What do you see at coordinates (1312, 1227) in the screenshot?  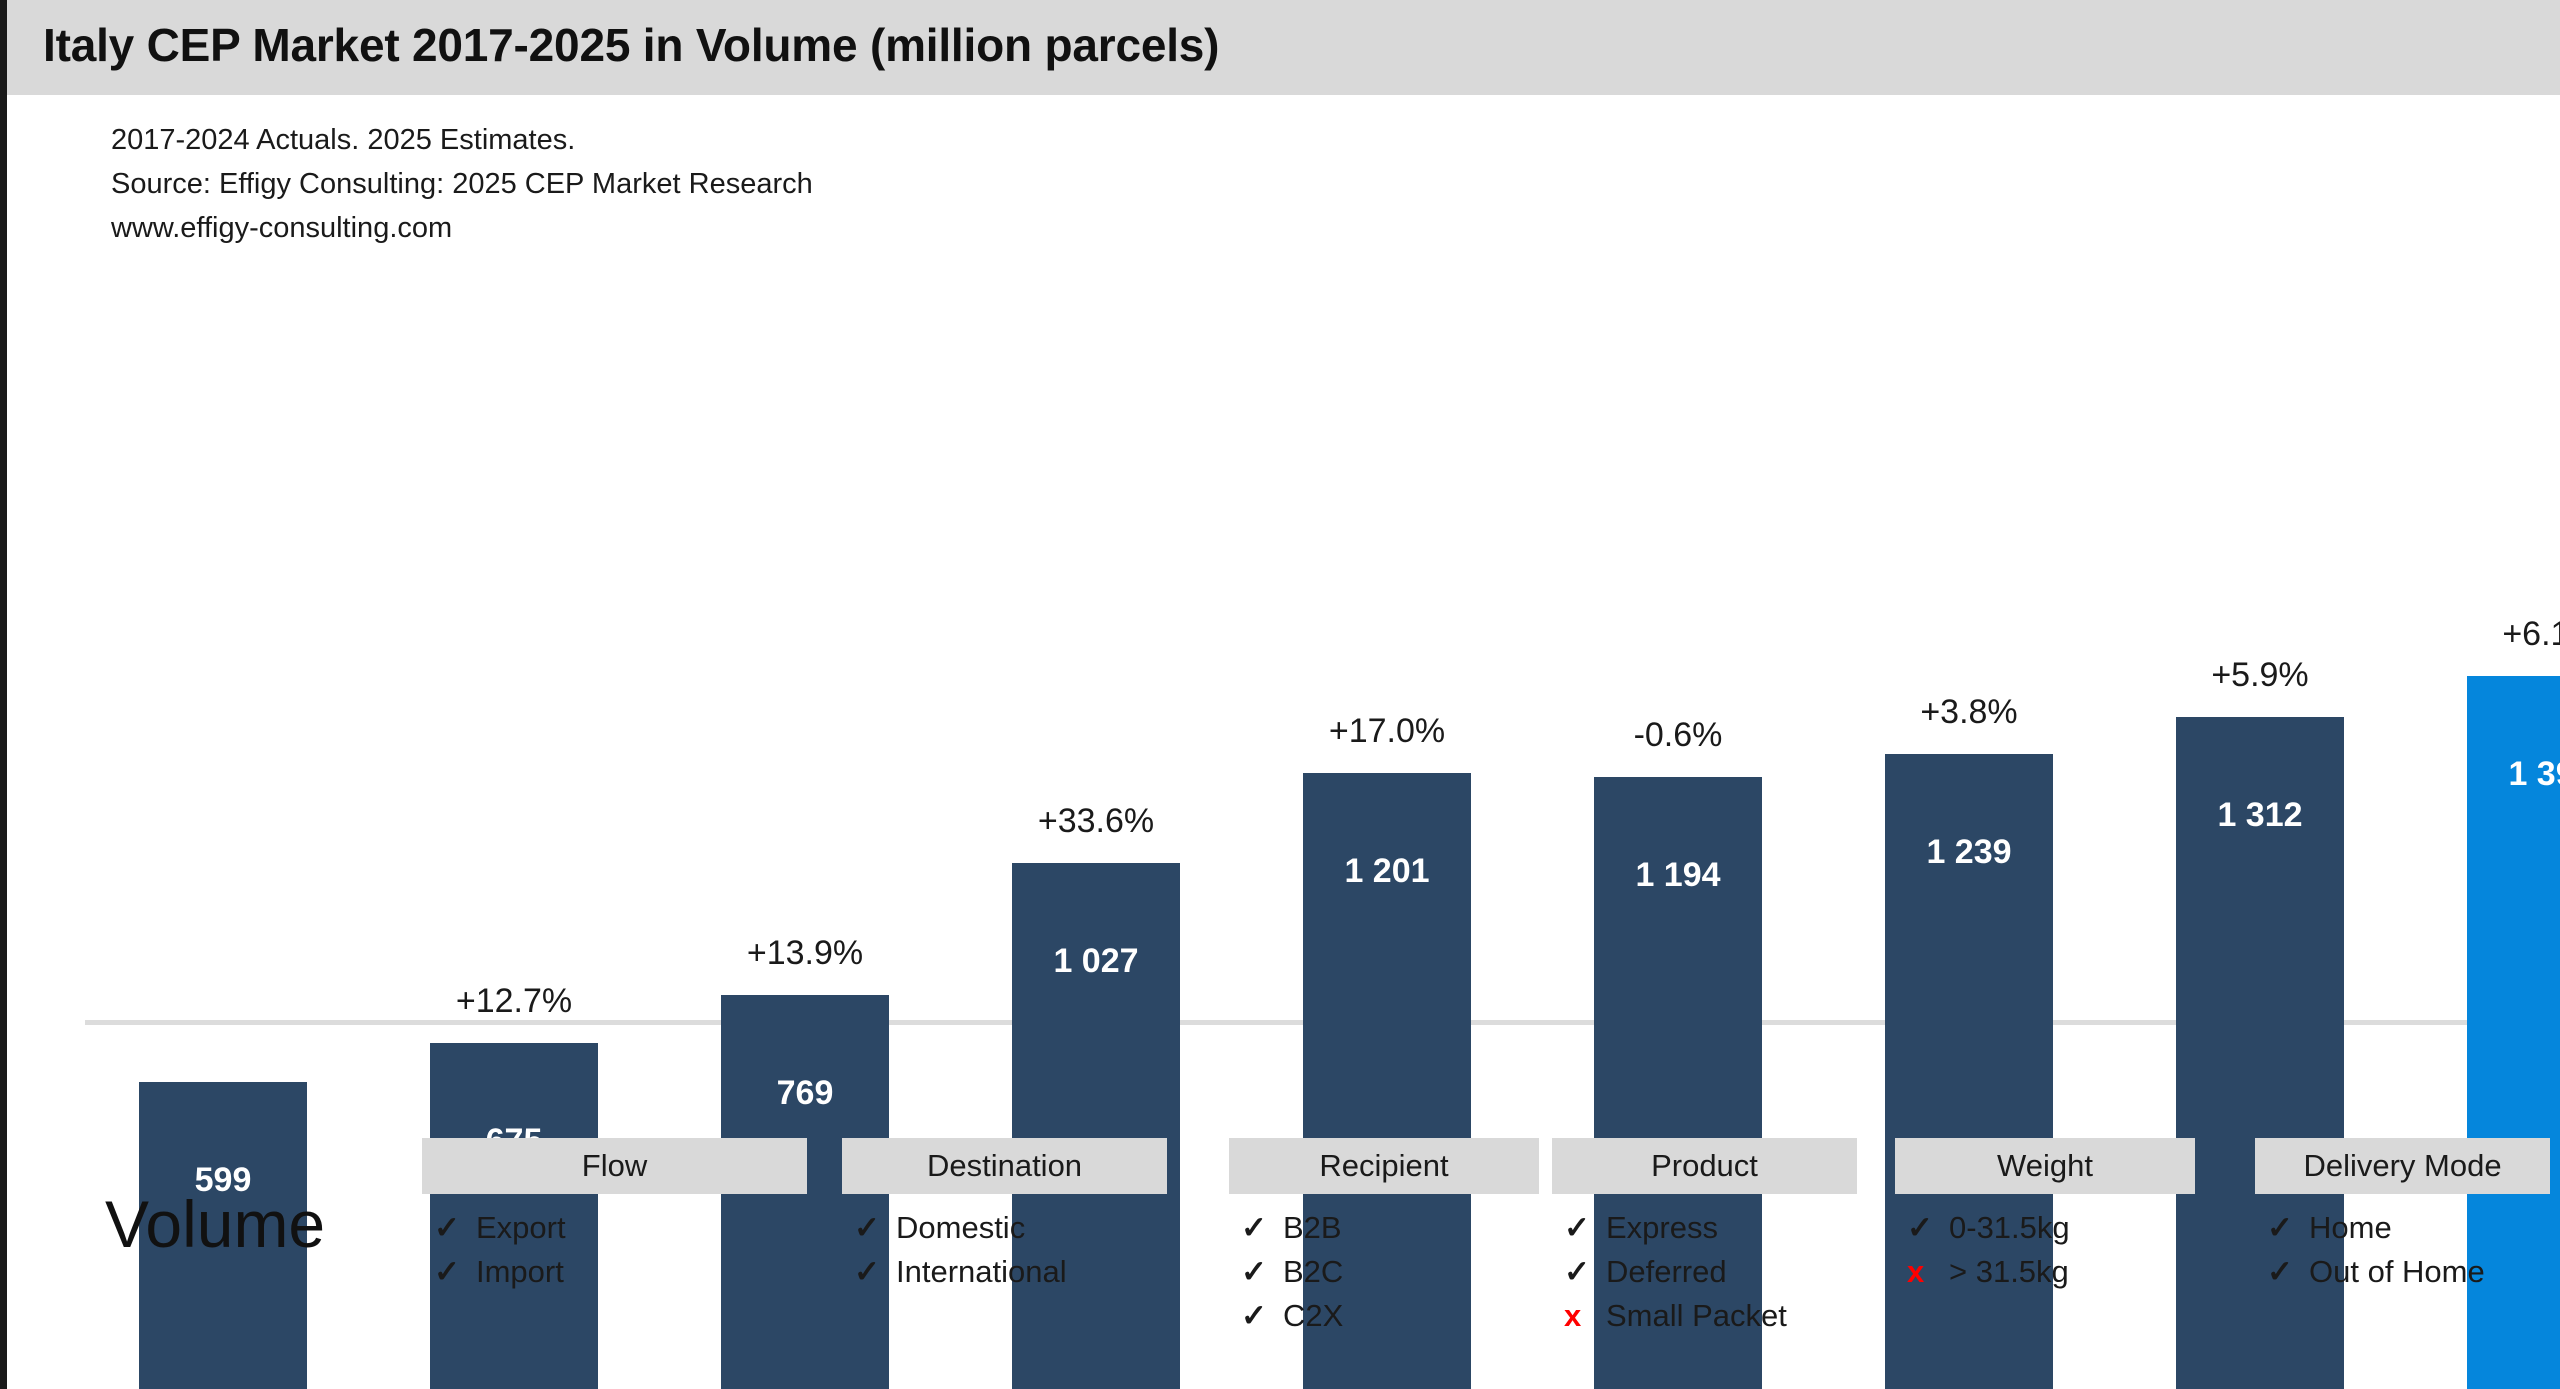 I see `scope-item-label: B2B` at bounding box center [1312, 1227].